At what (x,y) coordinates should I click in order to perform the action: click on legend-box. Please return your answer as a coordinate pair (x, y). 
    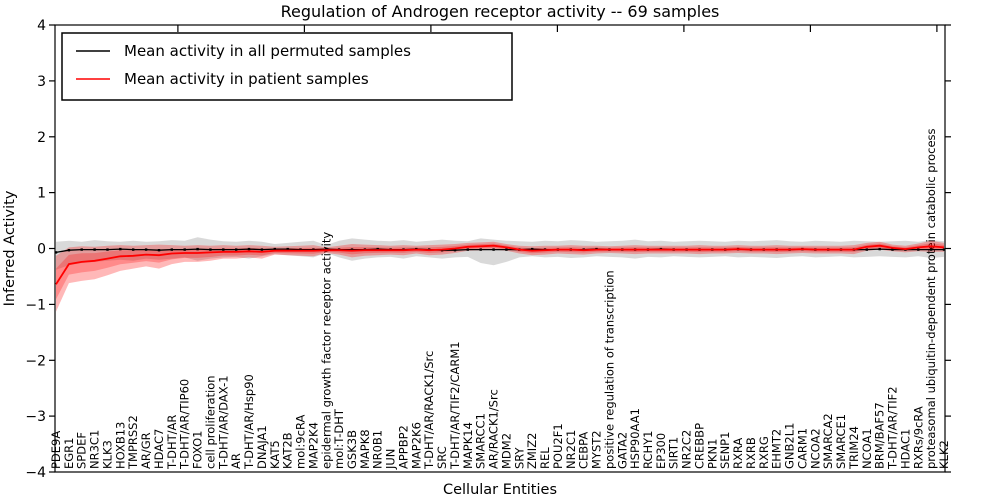
    Looking at the image, I should click on (287, 66).